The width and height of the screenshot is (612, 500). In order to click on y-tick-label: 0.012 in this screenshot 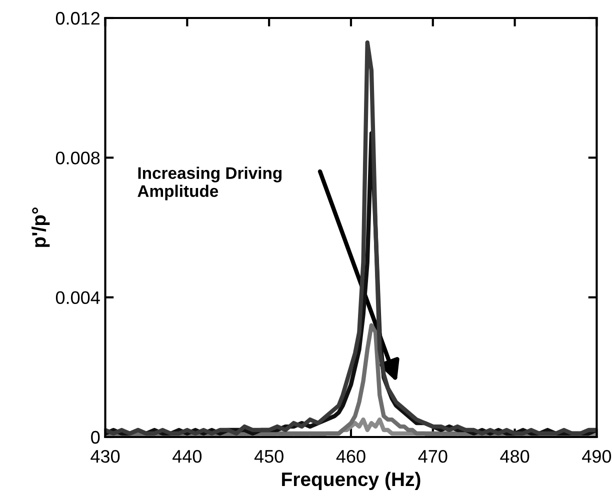, I will do `click(78, 18)`.